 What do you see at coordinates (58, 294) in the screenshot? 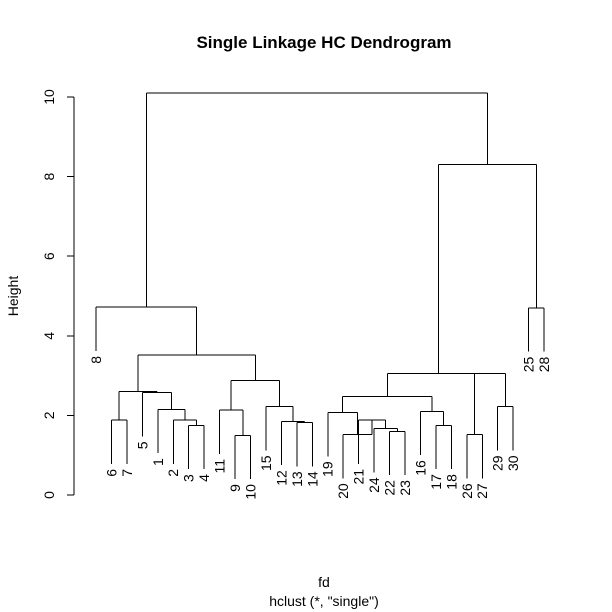
I see `y-axis: 0 2 4 6 8 10` at bounding box center [58, 294].